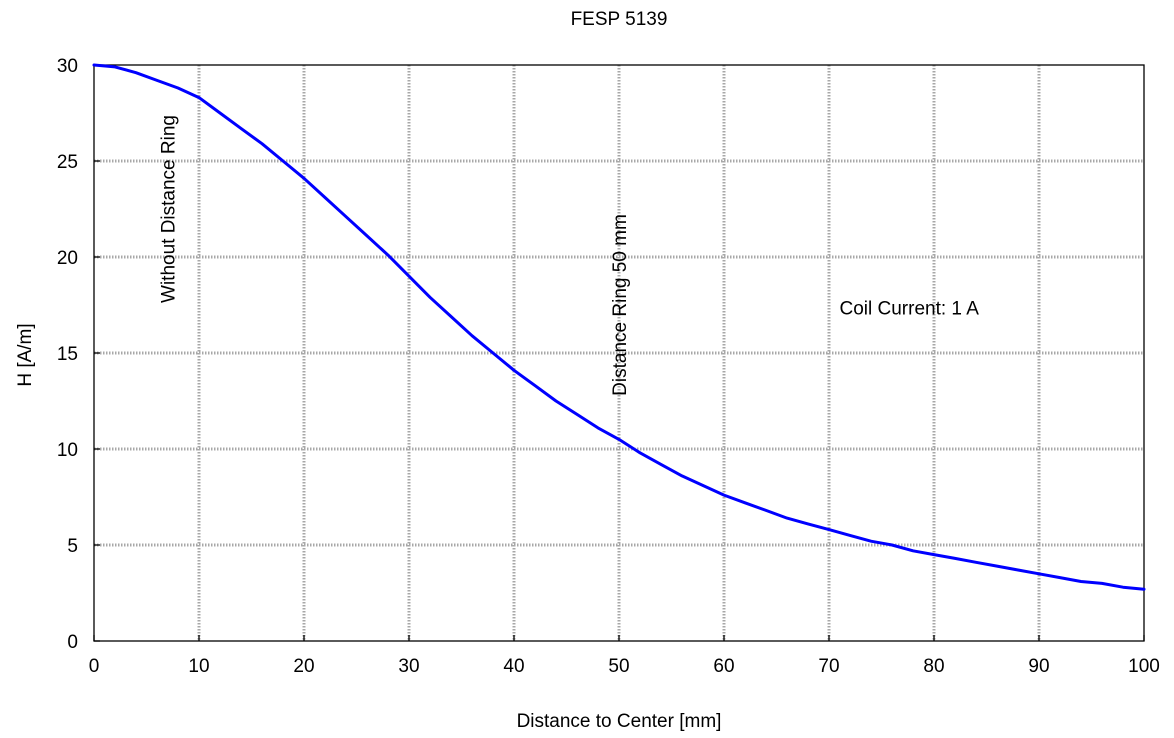 The height and width of the screenshot is (738, 1174). I want to click on y-axis: 0 5 10 15 20 25 30, so click(78, 354).